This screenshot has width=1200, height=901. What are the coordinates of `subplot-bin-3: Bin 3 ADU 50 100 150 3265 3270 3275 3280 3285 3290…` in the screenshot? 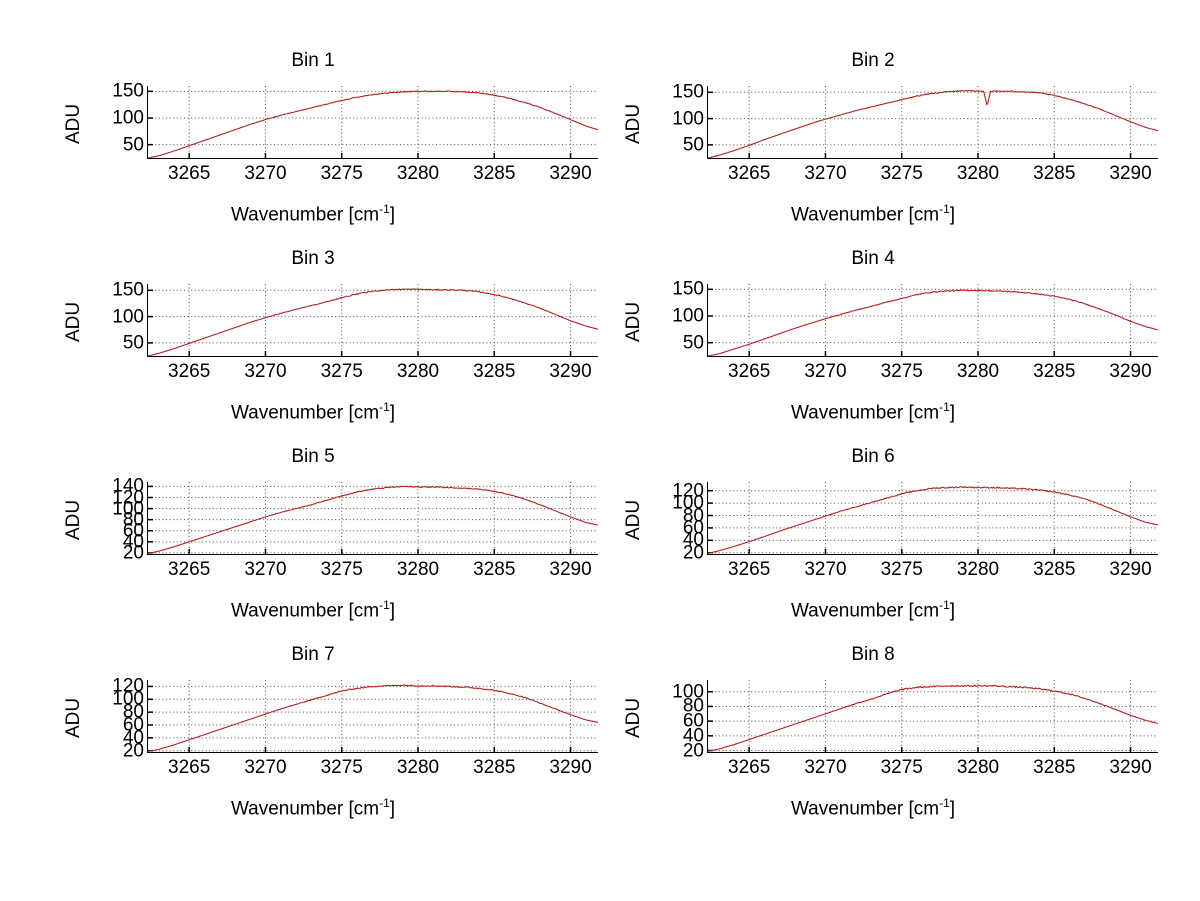 It's located at (316, 343).